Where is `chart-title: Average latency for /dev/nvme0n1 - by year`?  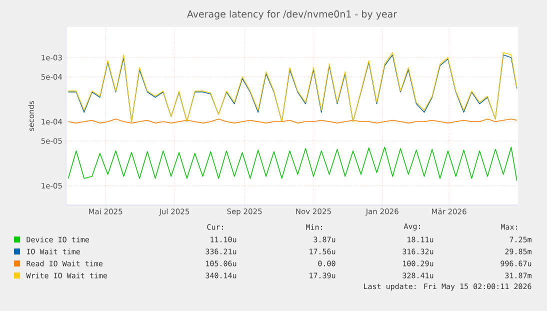
chart-title: Average latency for /dev/nvme0n1 - by year is located at coordinates (292, 15).